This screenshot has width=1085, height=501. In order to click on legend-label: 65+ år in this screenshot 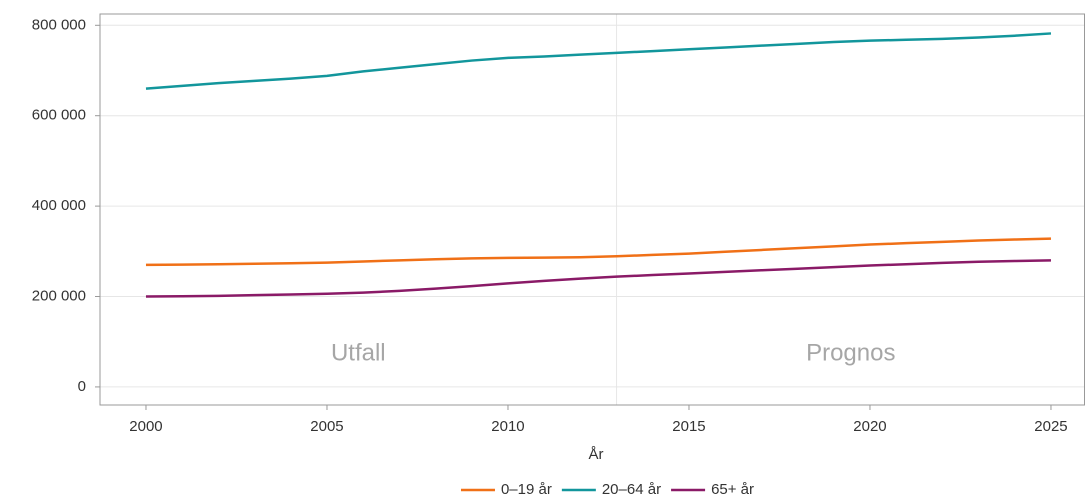, I will do `click(732, 489)`.